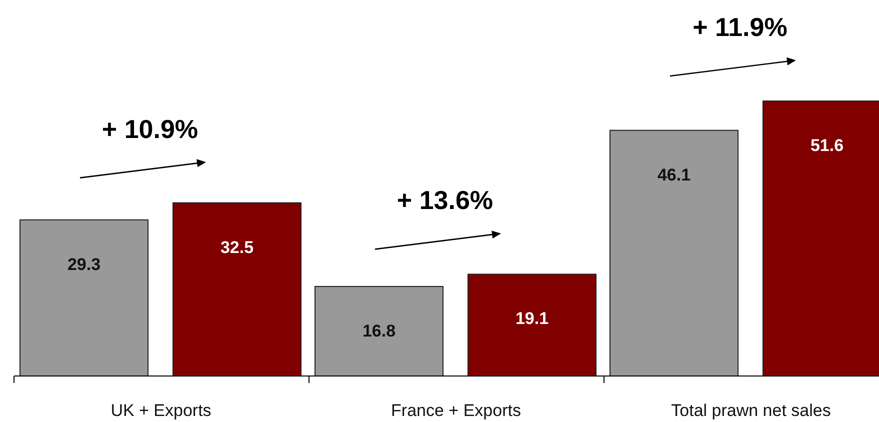  Describe the element at coordinates (827, 145) in the screenshot. I see `data-label: 51.6` at that location.